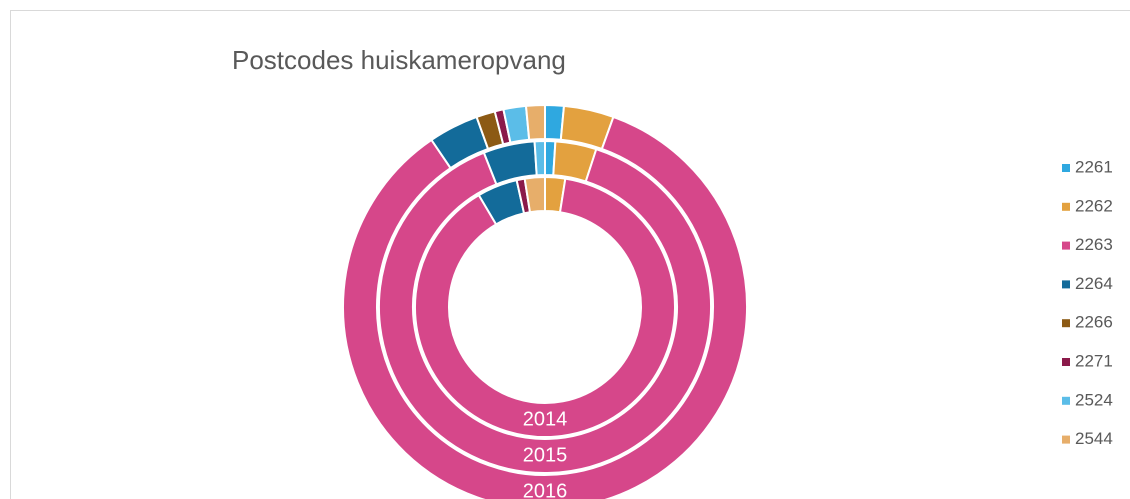 This screenshot has width=1130, height=499. I want to click on legend-label: 2261, so click(1094, 166).